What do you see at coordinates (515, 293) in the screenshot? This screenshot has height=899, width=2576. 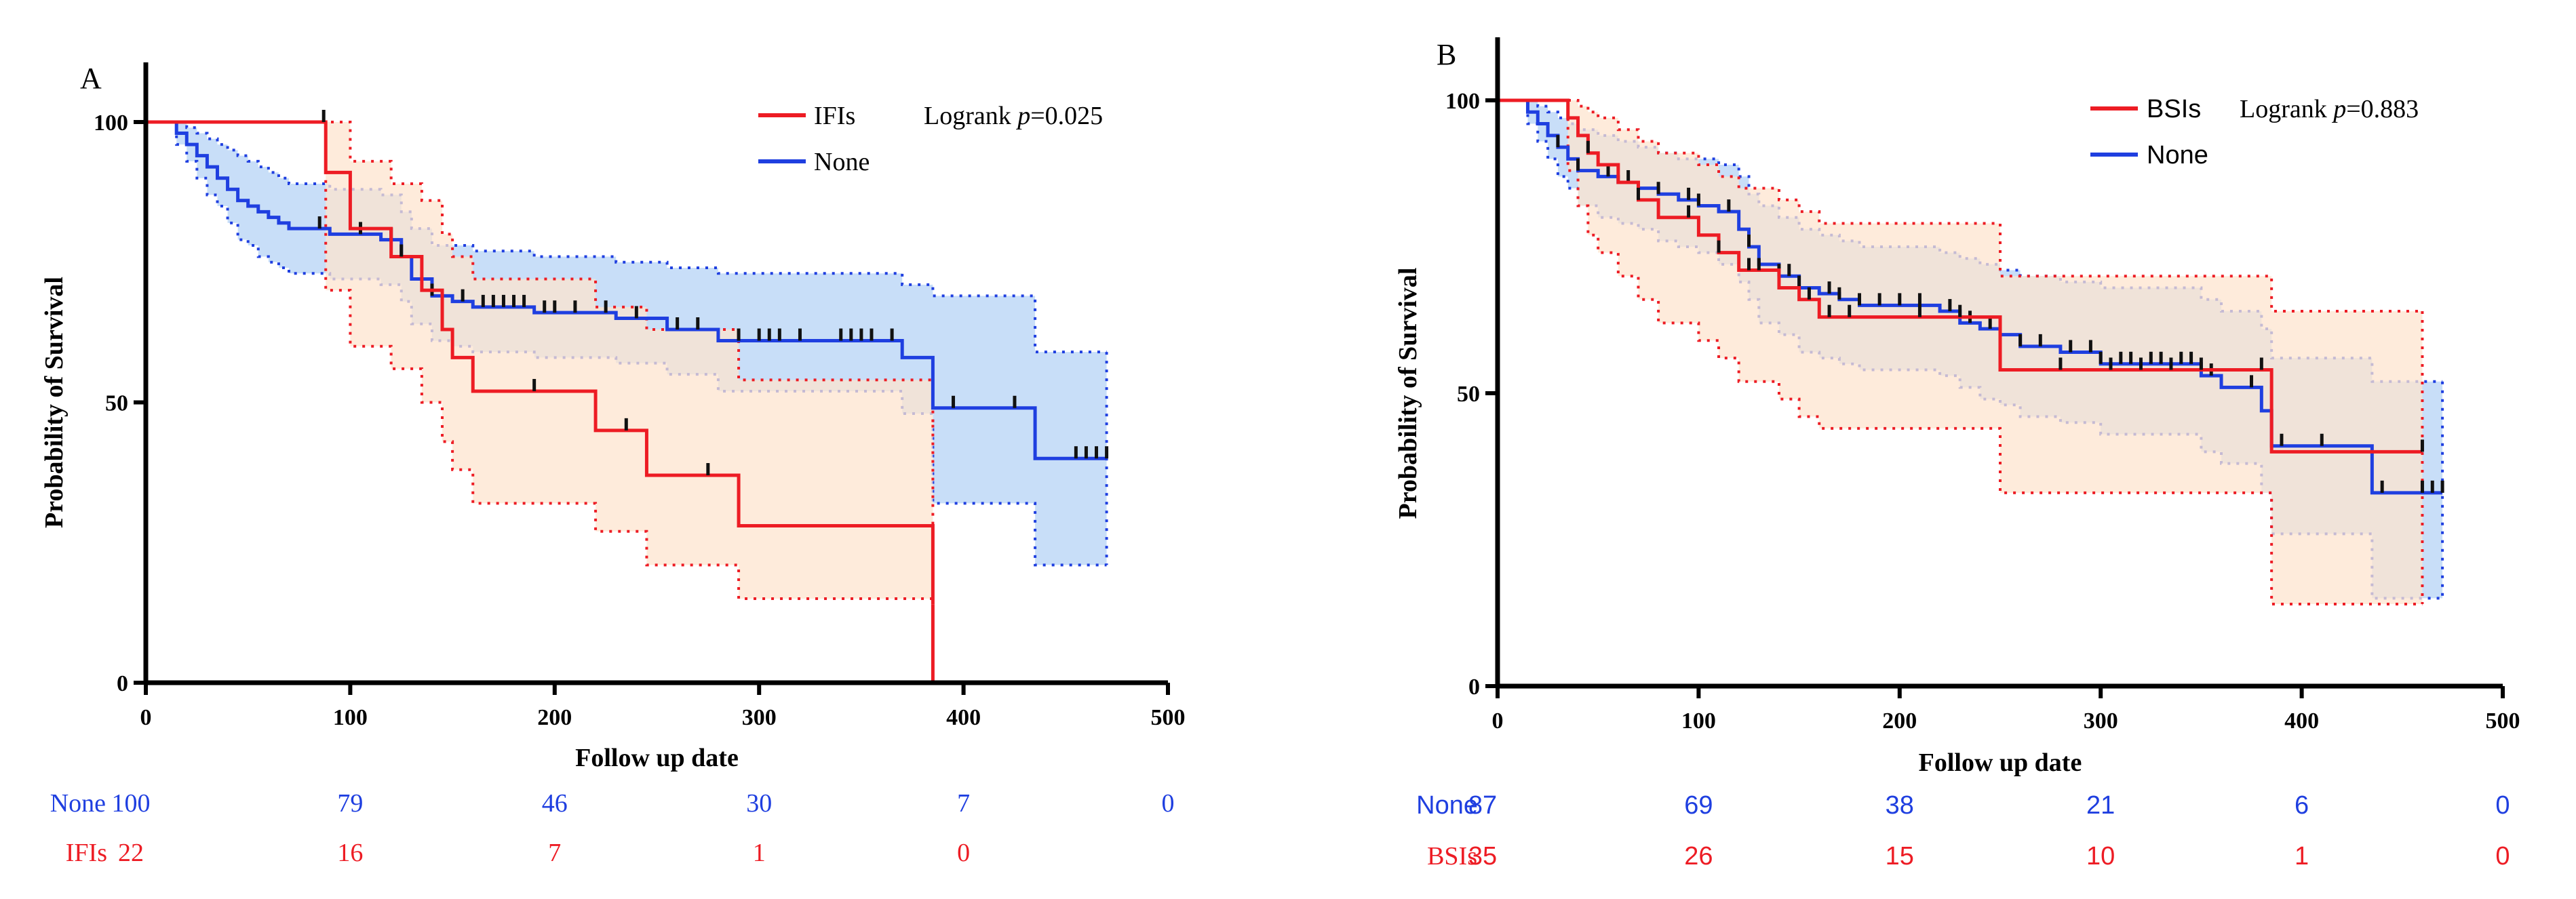 I see `censor-marks-ifis` at bounding box center [515, 293].